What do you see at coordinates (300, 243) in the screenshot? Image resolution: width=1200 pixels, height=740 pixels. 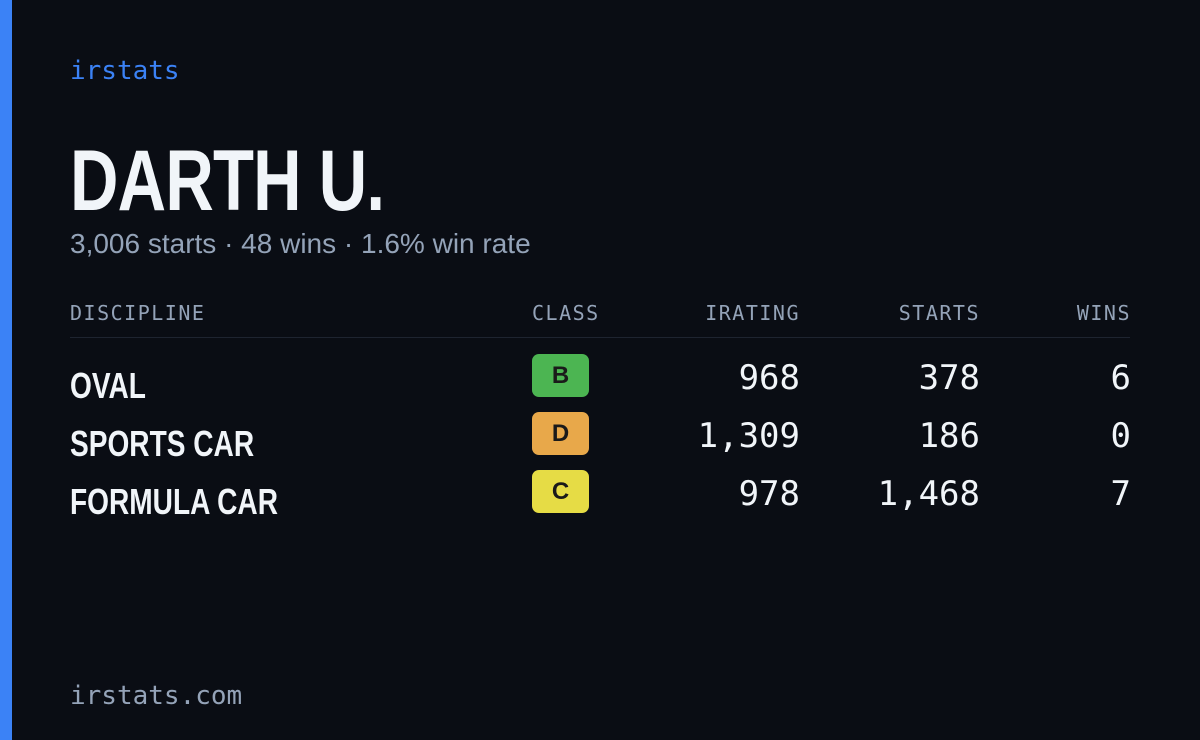 I see `profile-summary: 3,006 starts · 48 wins · 1.6% win rate` at bounding box center [300, 243].